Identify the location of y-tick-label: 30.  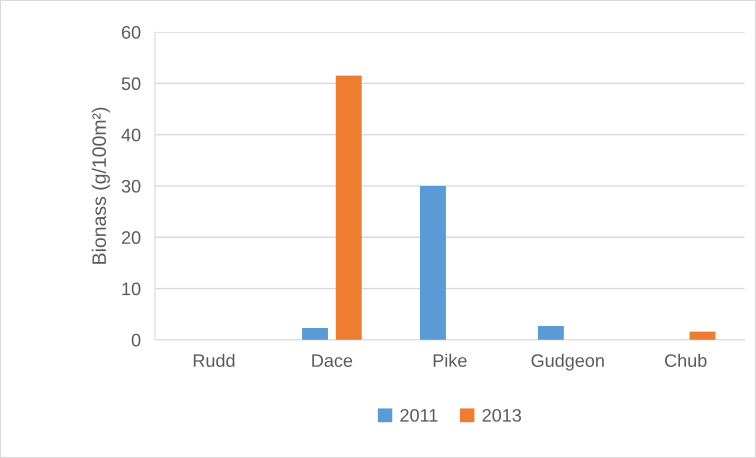
(131, 186).